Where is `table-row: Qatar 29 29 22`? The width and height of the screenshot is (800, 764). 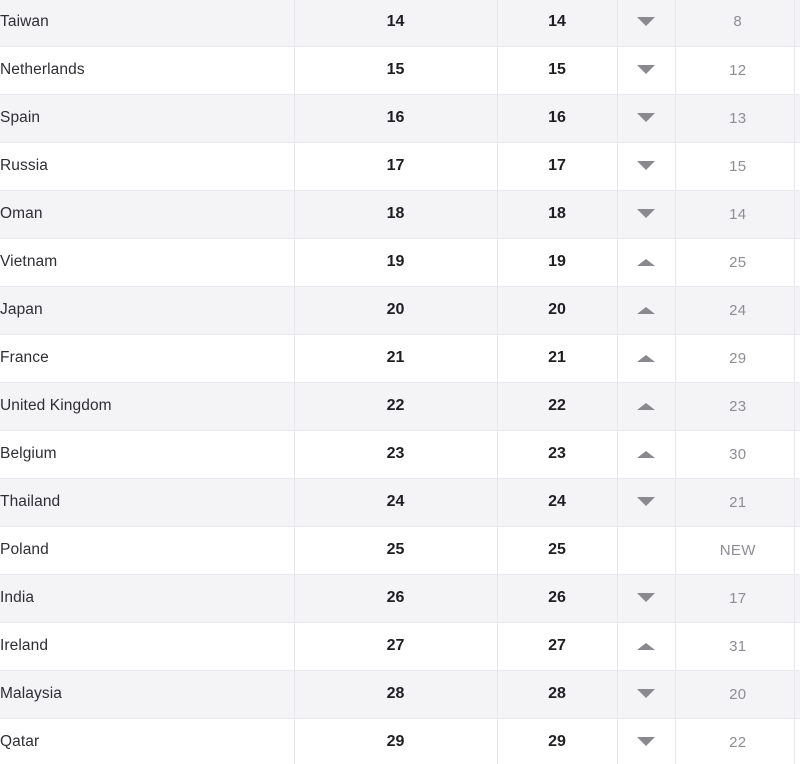
table-row: Qatar 29 29 22 is located at coordinates (400, 741).